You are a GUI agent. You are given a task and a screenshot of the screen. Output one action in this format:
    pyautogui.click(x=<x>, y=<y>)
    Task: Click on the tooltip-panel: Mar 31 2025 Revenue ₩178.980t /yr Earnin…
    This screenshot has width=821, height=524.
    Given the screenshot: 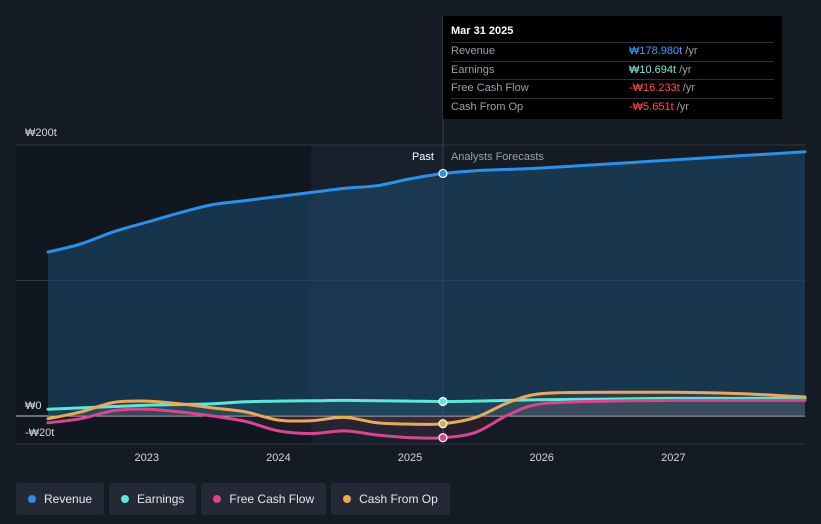 What is the action you would take?
    pyautogui.click(x=612, y=67)
    